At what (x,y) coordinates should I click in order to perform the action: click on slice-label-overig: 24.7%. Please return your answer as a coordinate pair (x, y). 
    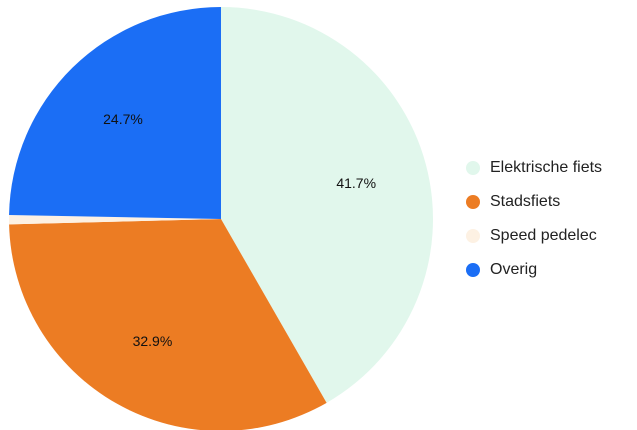
    Looking at the image, I should click on (123, 119).